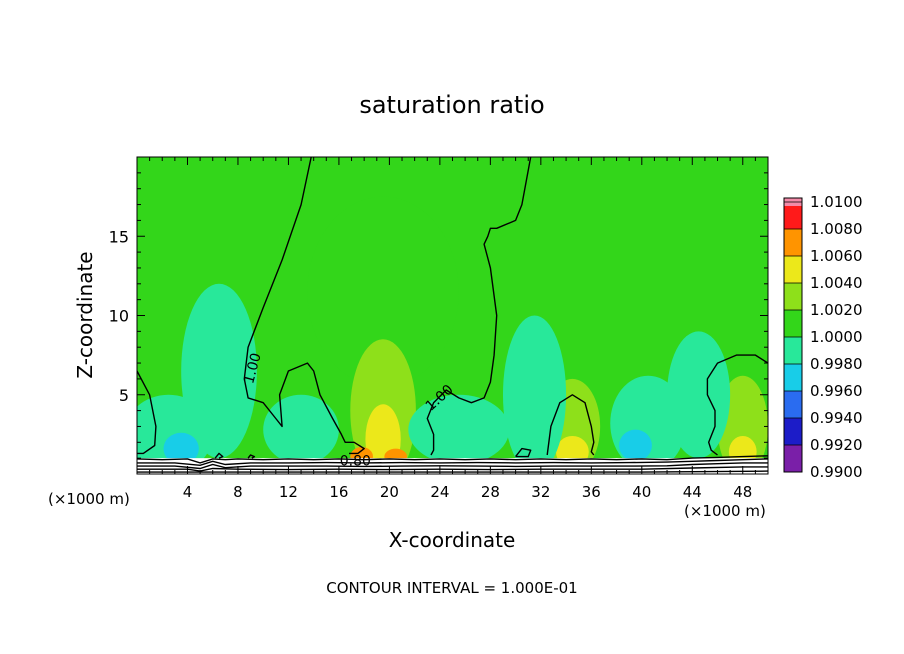 This screenshot has width=904, height=654. I want to click on x-tick-label: 32, so click(540, 492).